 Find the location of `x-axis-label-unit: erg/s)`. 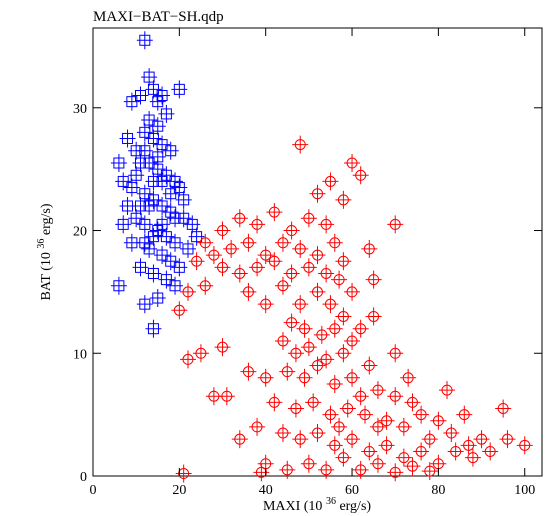

x-axis-label-unit: erg/s) is located at coordinates (355, 506).